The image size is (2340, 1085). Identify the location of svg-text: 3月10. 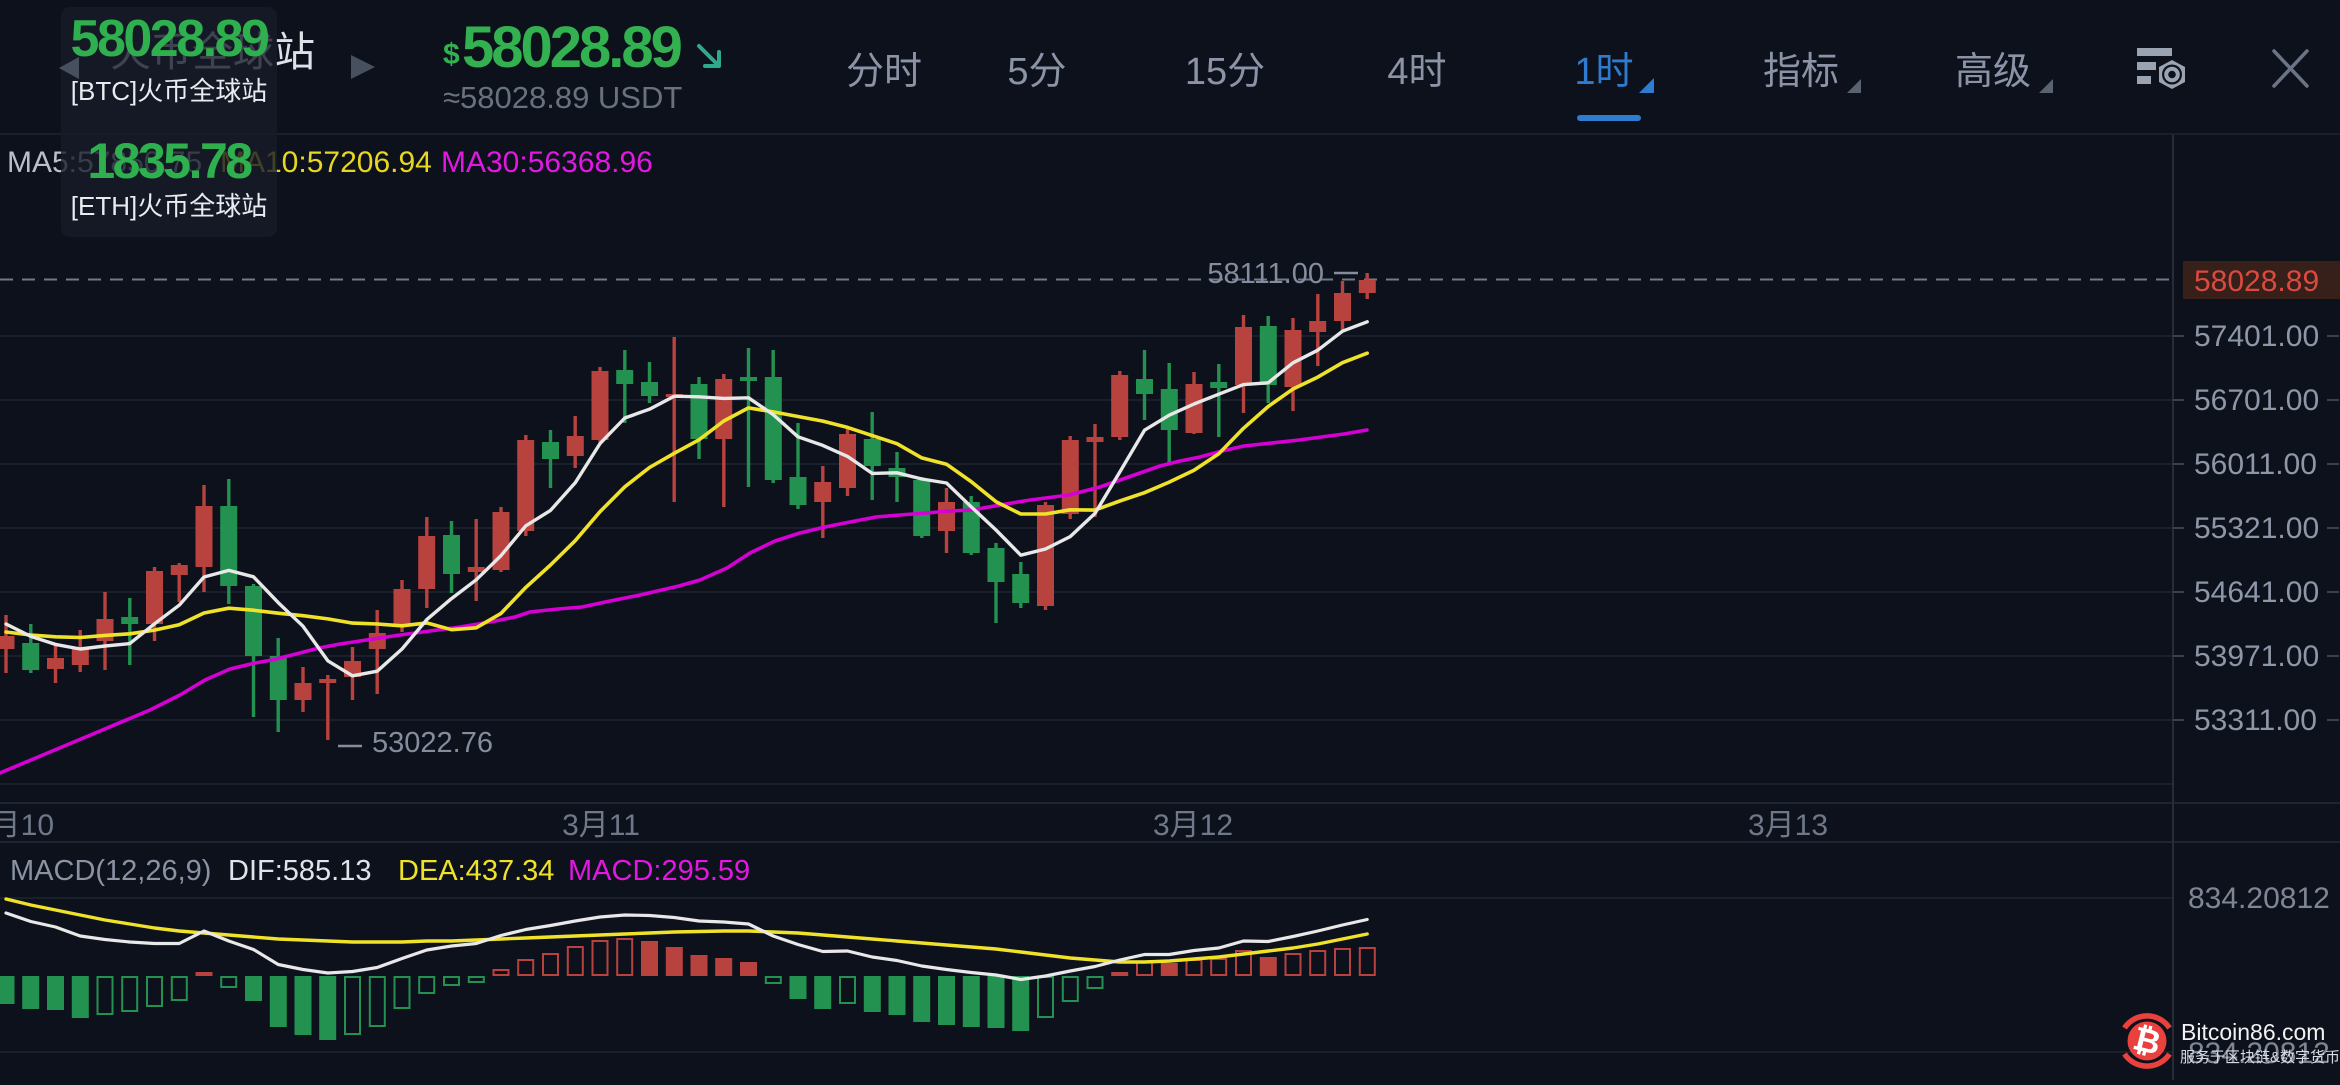
(27, 825).